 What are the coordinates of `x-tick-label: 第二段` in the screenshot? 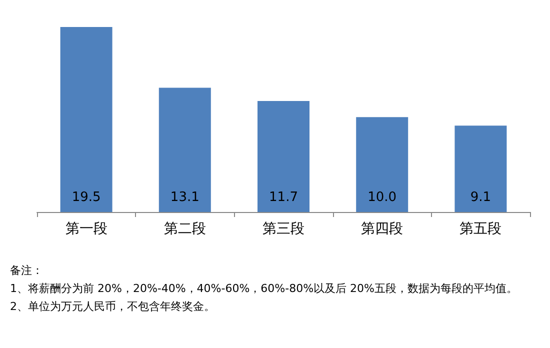 It's located at (185, 229).